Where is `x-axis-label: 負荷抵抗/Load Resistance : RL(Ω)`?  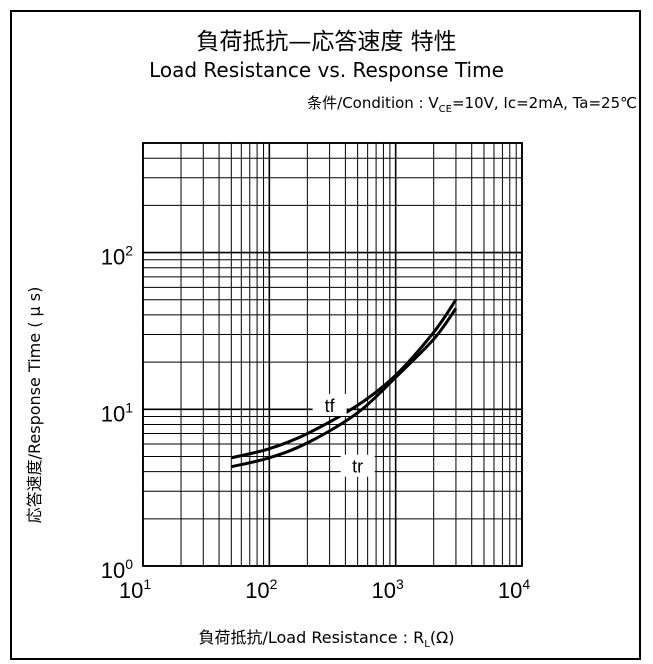 x-axis-label: 負荷抵抗/Load Resistance : RL(Ω) is located at coordinates (326, 637).